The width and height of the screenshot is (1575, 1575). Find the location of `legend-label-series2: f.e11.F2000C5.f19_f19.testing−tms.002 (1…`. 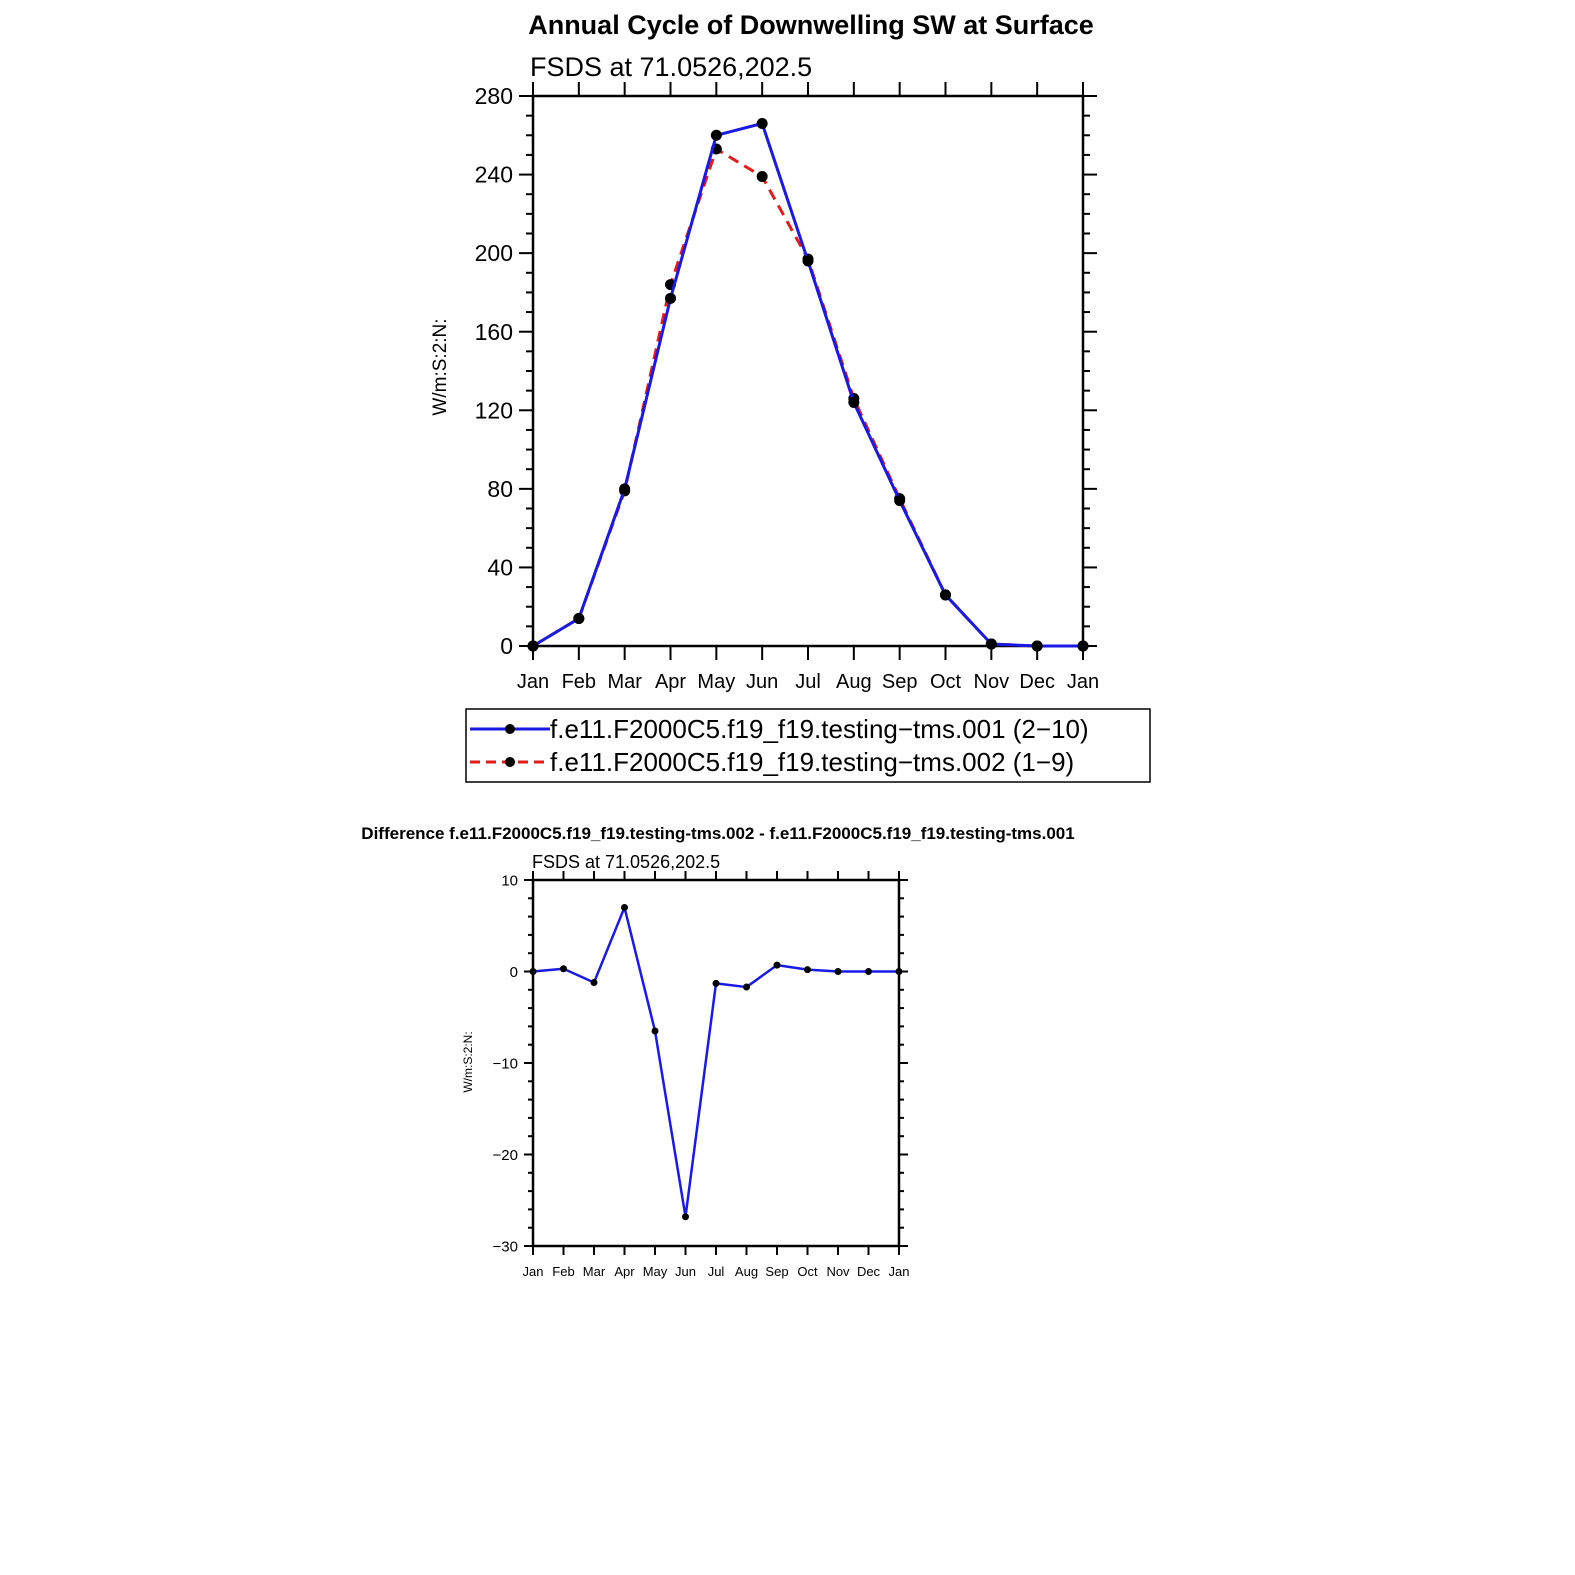

legend-label-series2: f.e11.F2000C5.f19_f19.testing−tms.002 (1… is located at coordinates (812, 762).